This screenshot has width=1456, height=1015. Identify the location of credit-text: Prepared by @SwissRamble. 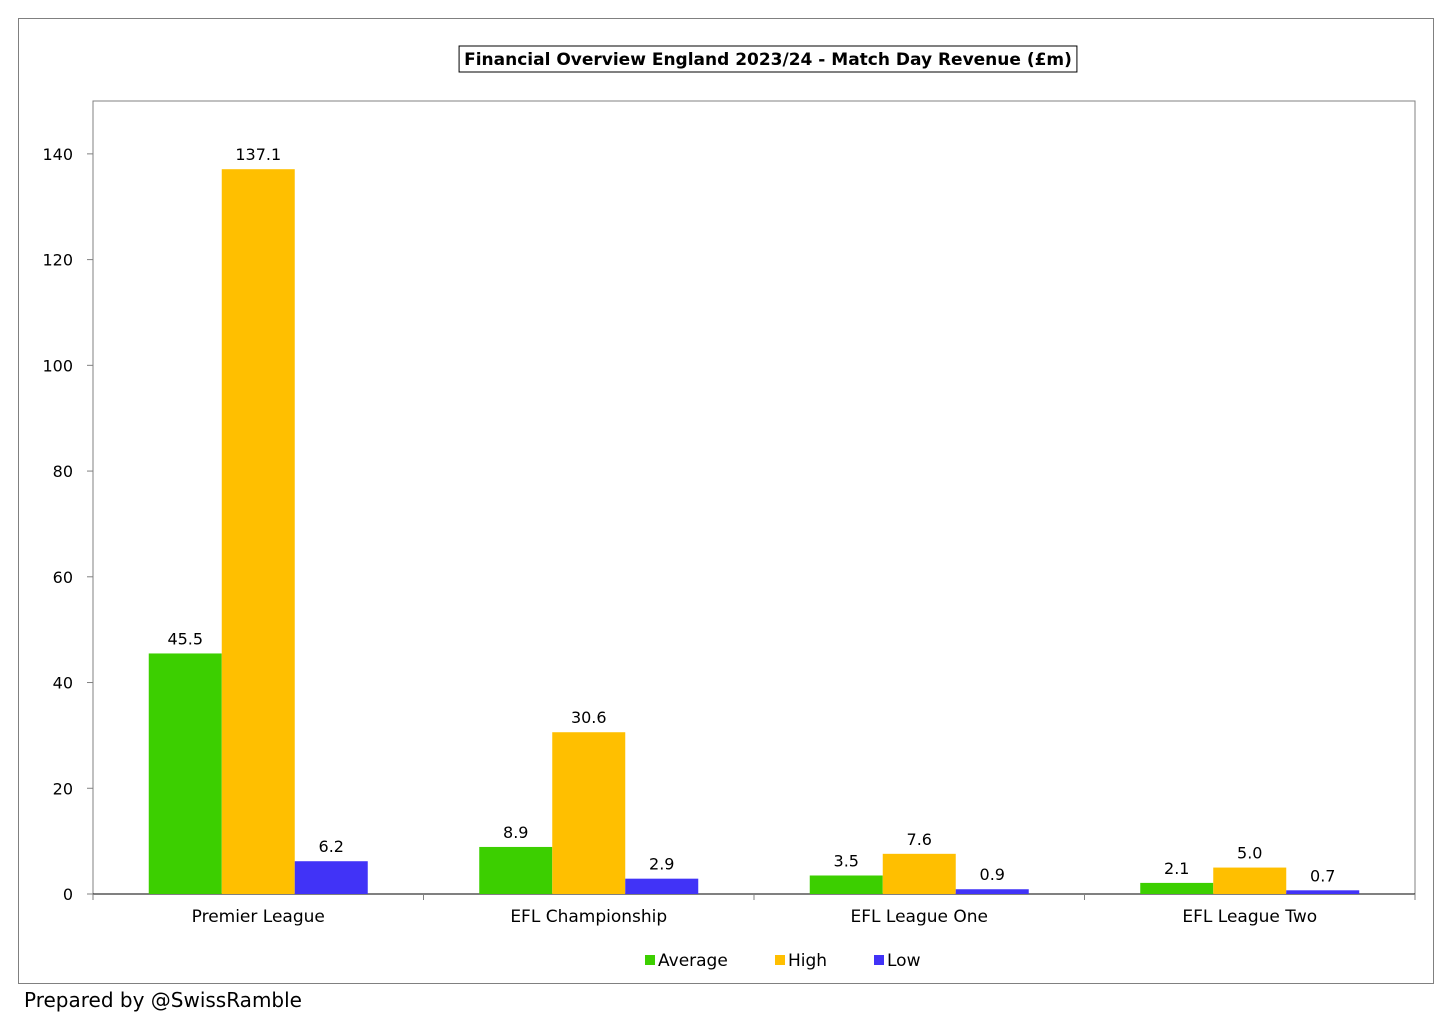
(163, 1000).